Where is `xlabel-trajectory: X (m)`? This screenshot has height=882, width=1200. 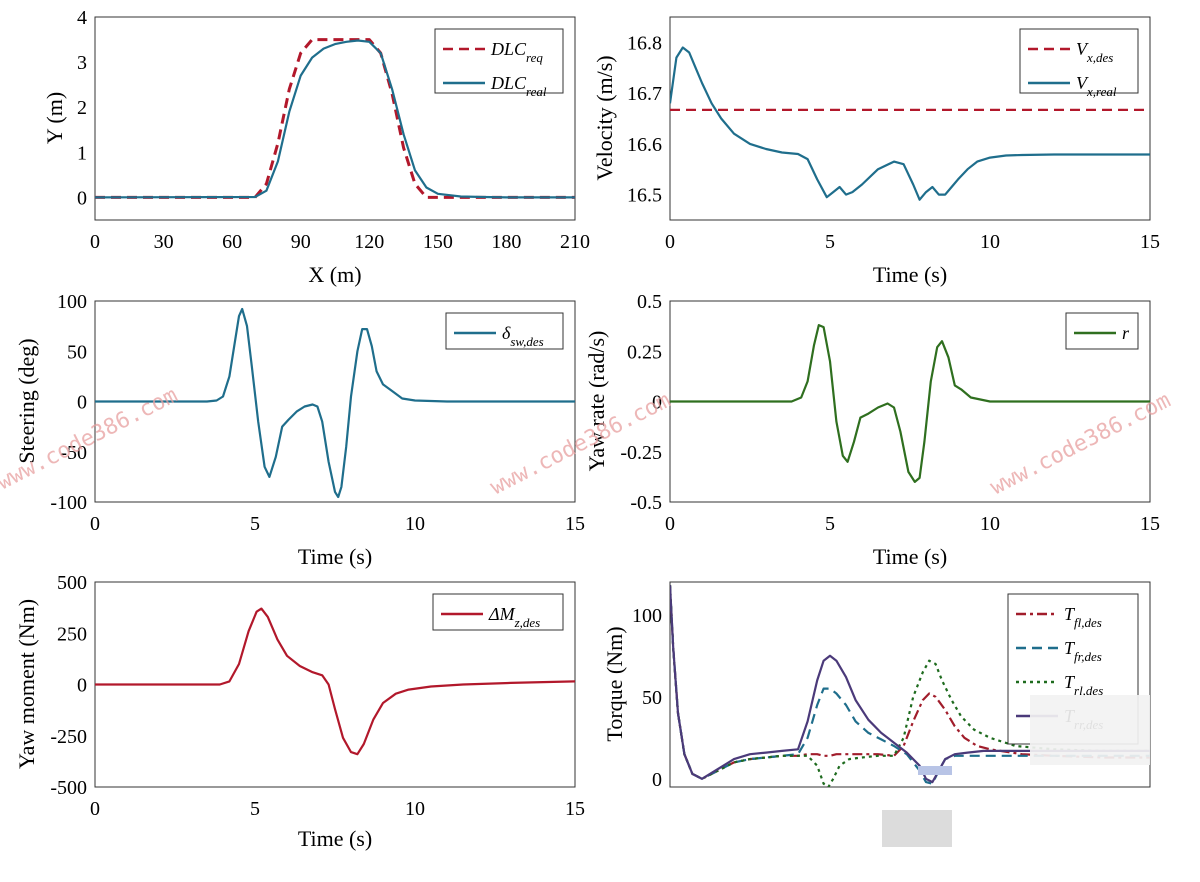
xlabel-trajectory: X (m) is located at coordinates (334, 274).